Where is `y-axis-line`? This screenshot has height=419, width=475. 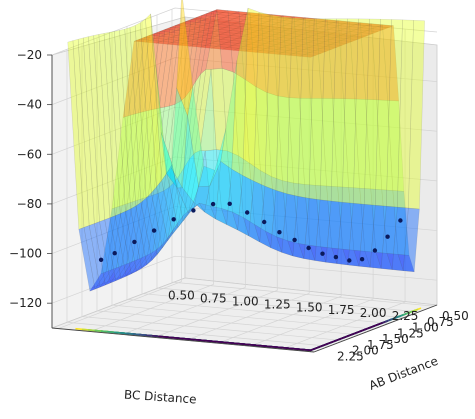 y-axis-line is located at coordinates (375, 328).